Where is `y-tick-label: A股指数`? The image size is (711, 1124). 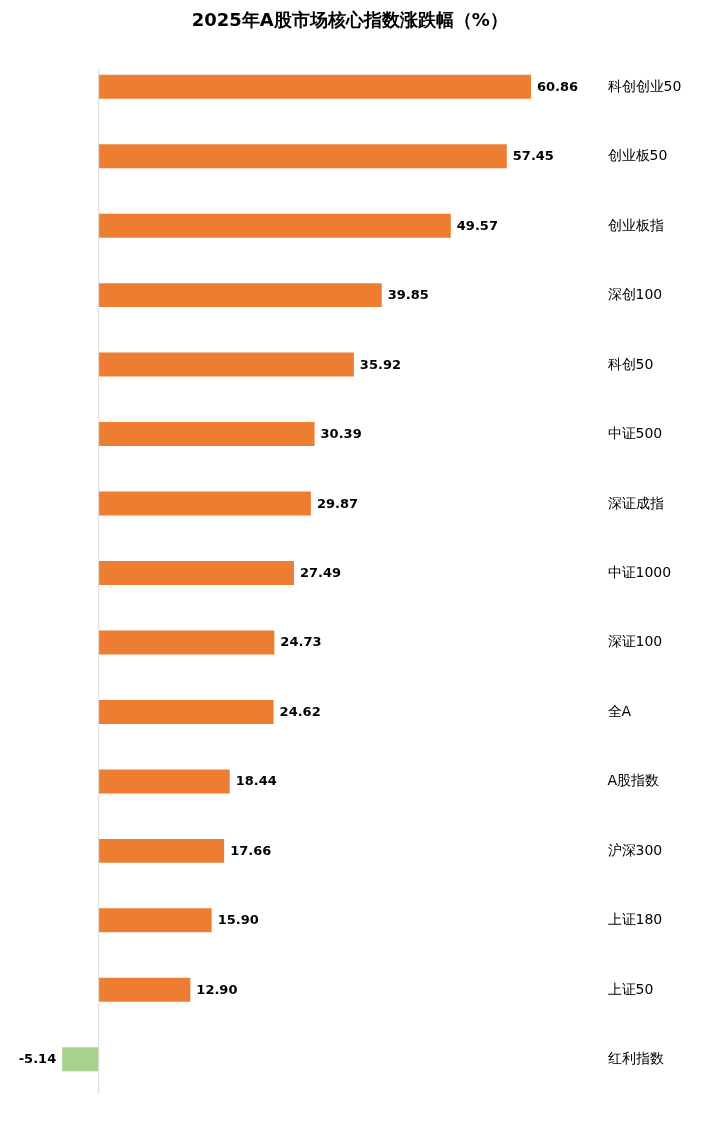 y-tick-label: A股指数 is located at coordinates (633, 780).